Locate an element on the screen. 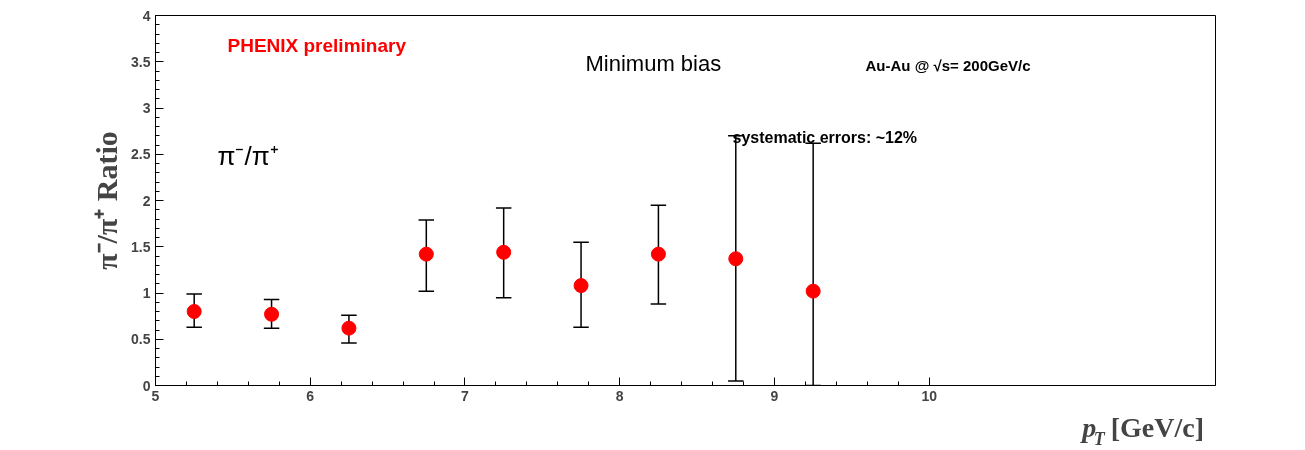 The height and width of the screenshot is (450, 1305). y-axis-title: π⁻/π⁺ Ratio is located at coordinates (107, 200).